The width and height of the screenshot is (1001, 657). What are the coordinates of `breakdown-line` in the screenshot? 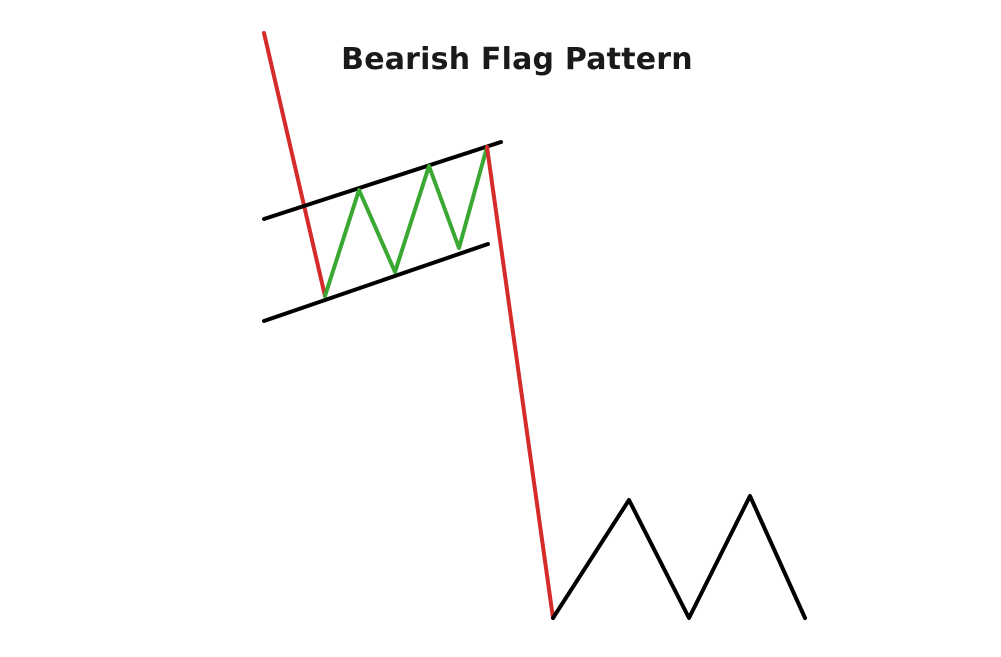 It's located at (520, 382).